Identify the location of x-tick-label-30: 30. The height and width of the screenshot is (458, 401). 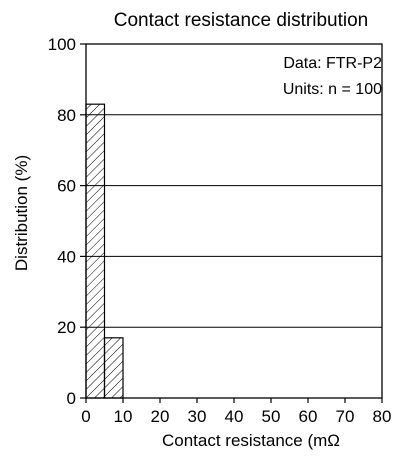
(197, 416).